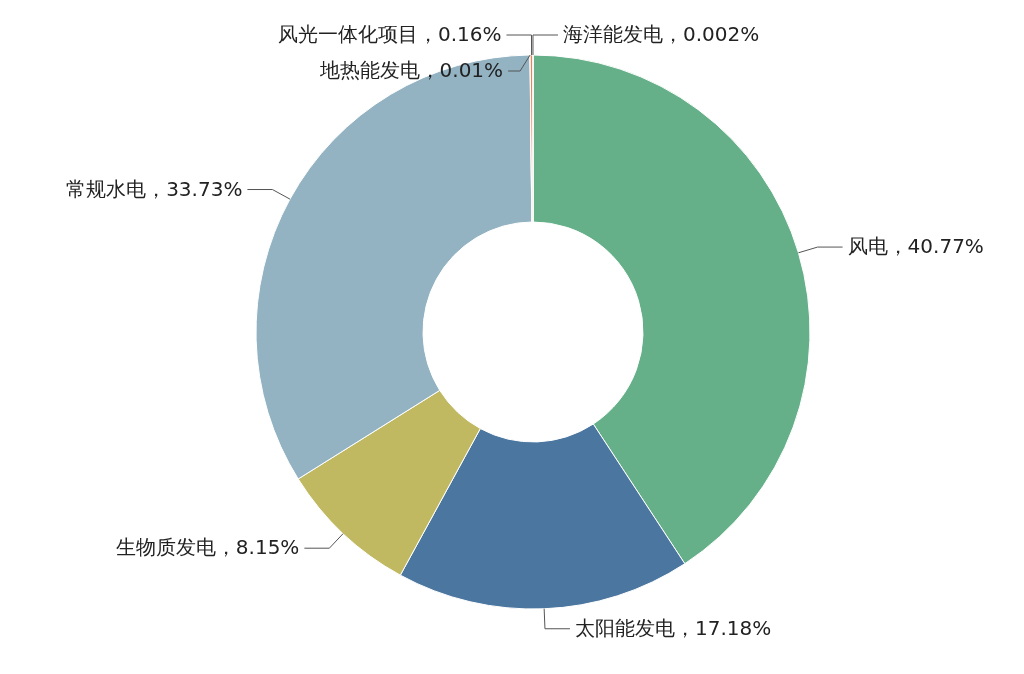  Describe the element at coordinates (673, 627) in the screenshot. I see `slice-label: 太阳能发电，17.18%` at that location.